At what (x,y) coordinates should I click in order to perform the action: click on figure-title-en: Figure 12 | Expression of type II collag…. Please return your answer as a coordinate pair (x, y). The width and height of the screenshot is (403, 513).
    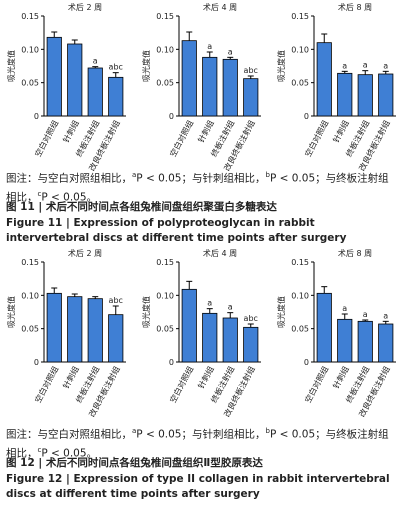
    Looking at the image, I should click on (198, 486).